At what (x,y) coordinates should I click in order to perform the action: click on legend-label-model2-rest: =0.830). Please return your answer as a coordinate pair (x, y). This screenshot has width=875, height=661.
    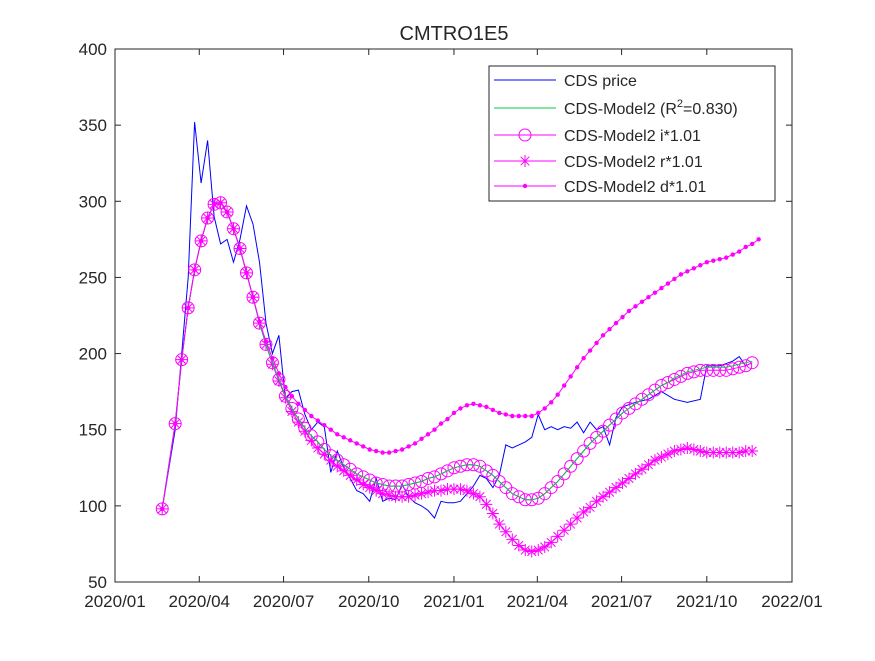
    Looking at the image, I should click on (710, 109).